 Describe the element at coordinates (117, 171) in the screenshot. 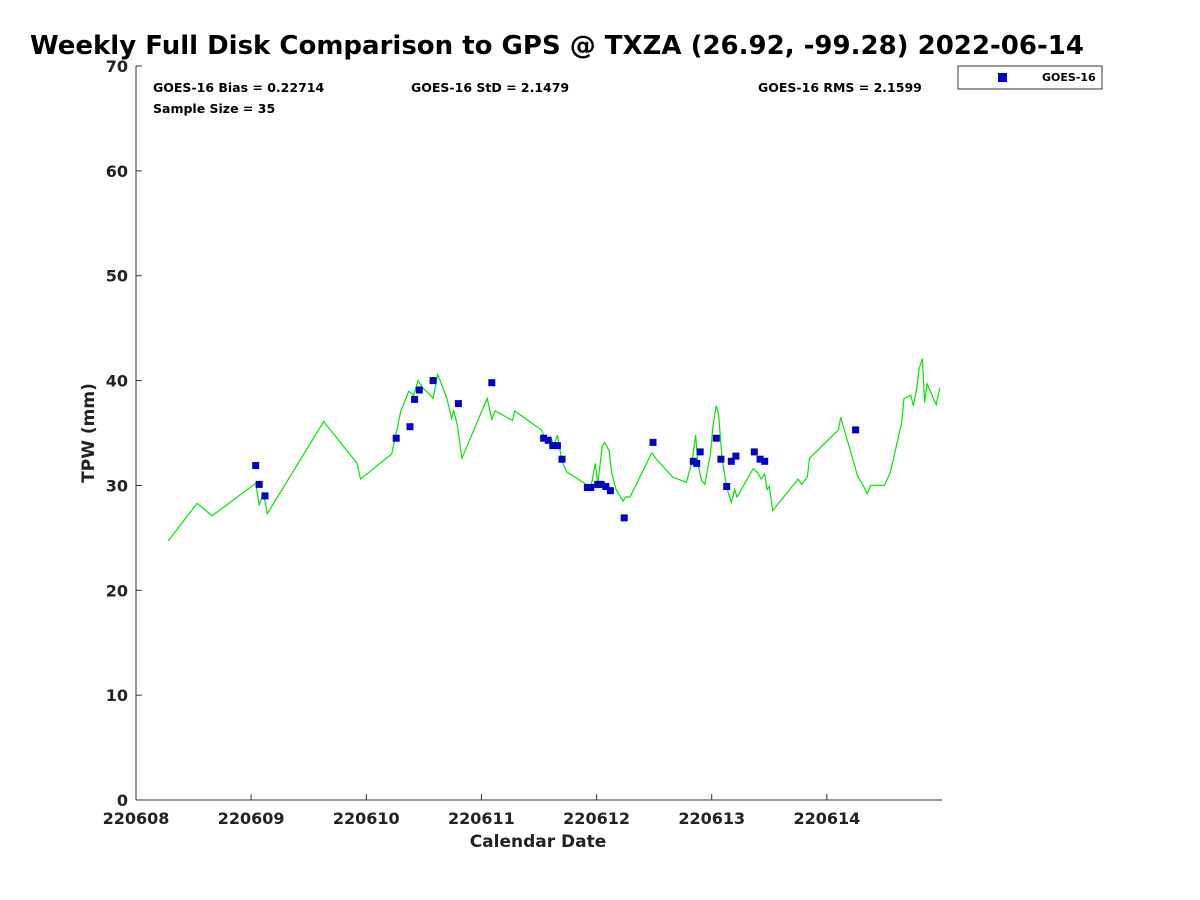

I see `y-tick-label: 60` at that location.